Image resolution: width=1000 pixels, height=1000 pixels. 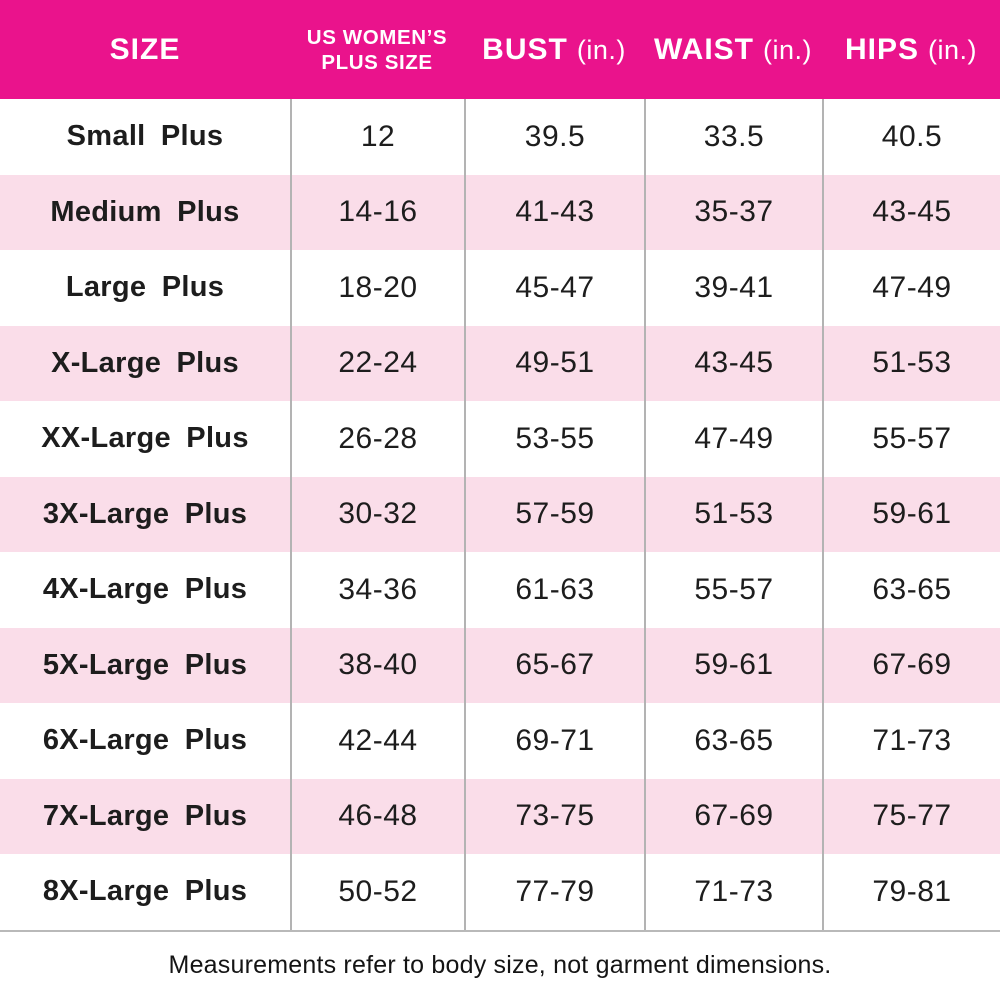 I want to click on cell-waist: 39-41, so click(x=733, y=288).